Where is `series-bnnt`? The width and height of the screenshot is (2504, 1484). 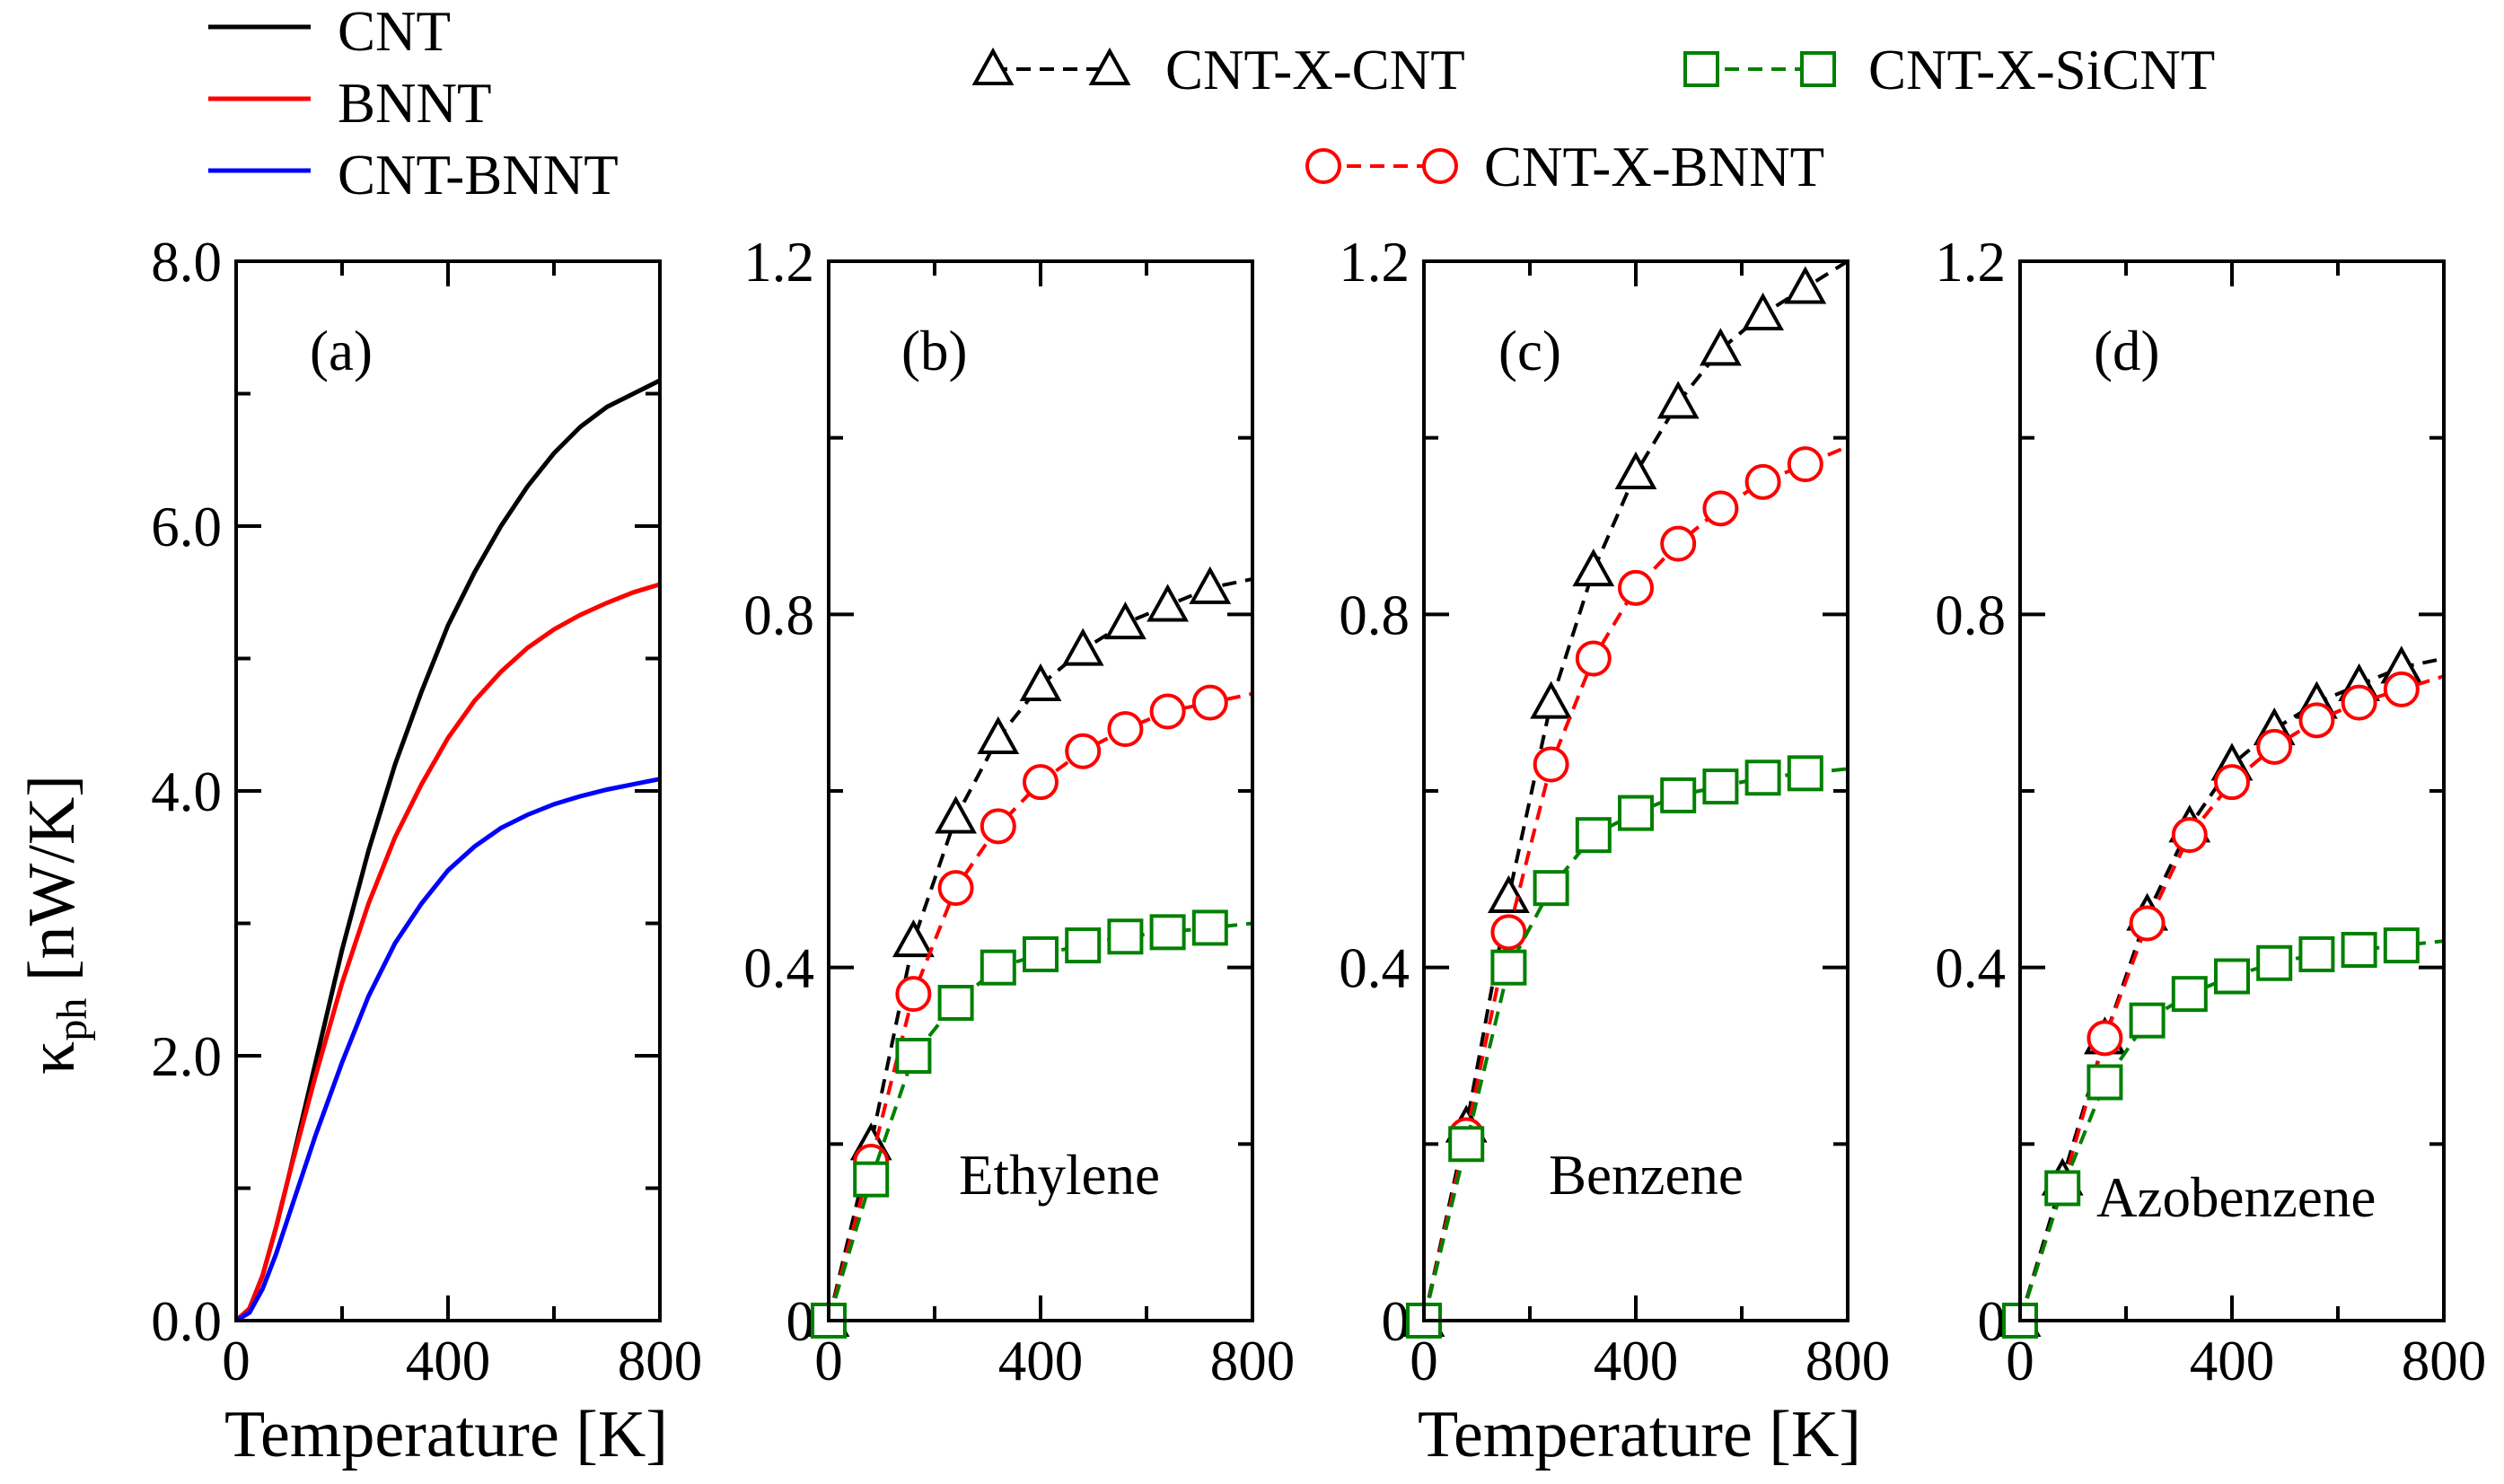
series-bnnt is located at coordinates (448, 951).